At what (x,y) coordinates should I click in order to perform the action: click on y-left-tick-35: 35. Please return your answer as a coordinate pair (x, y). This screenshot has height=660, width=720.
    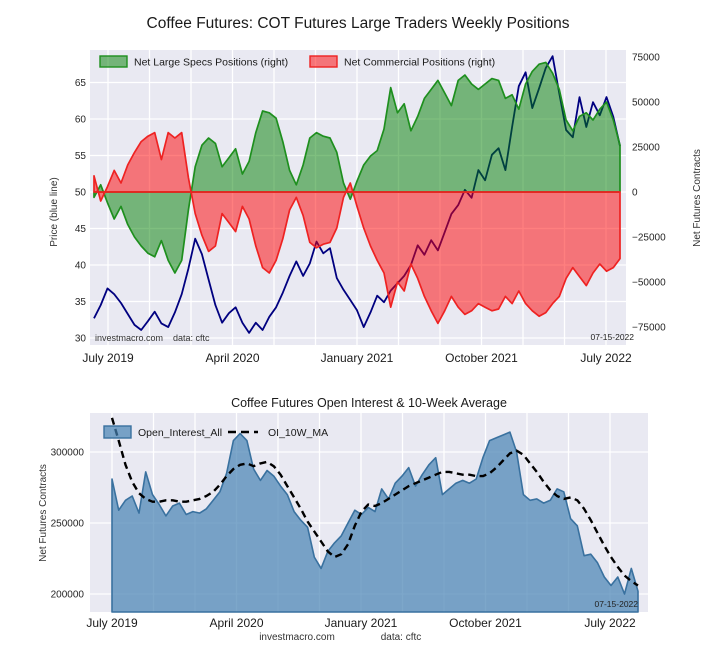
    Looking at the image, I should click on (81, 302).